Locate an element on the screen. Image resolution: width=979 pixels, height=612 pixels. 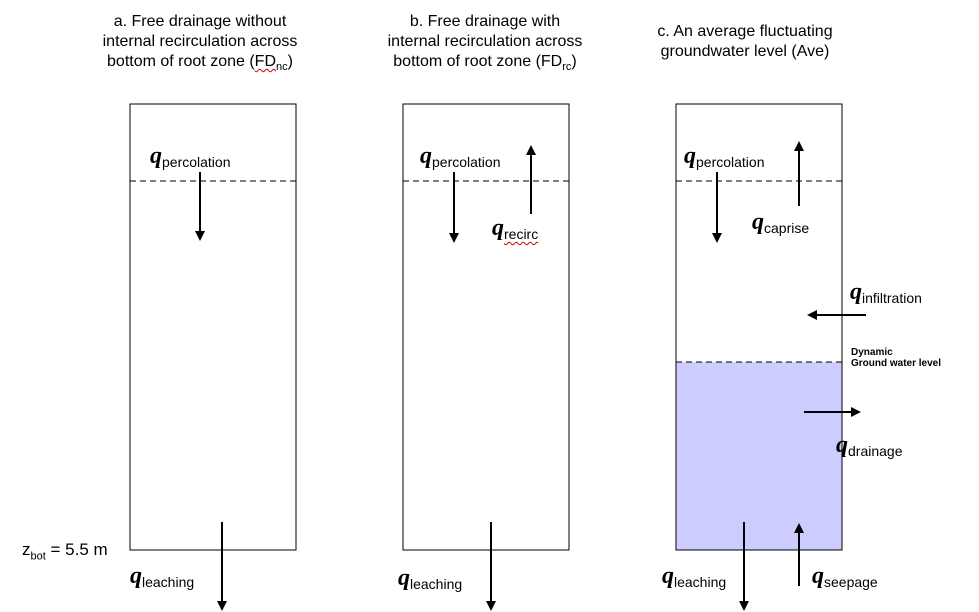
title-a-line2: internal recirculation across is located at coordinates (200, 41).